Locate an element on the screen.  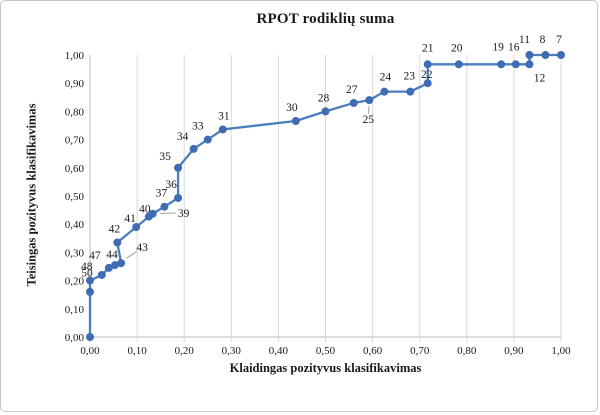
y-tick-label: 0,90 is located at coordinates (75, 84).